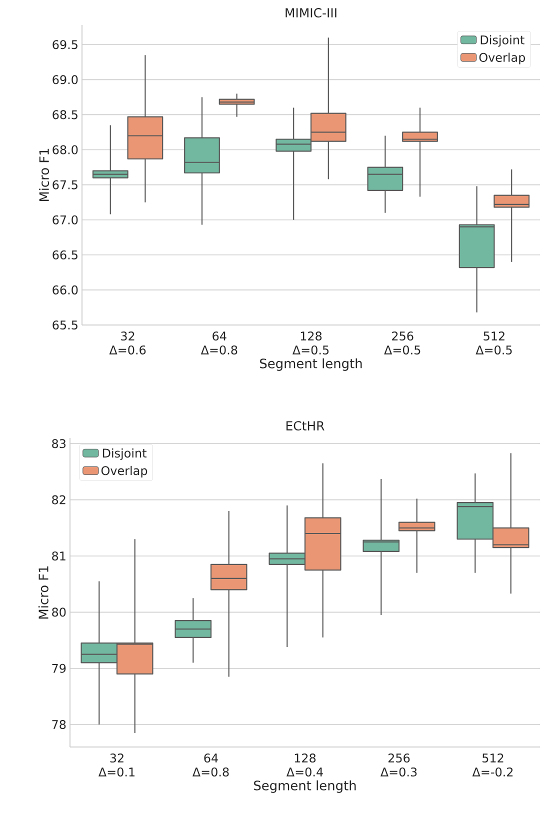 This screenshot has height=821, width=543. Describe the element at coordinates (65, 115) in the screenshot. I see `y-tick-label: 68.5` at that location.